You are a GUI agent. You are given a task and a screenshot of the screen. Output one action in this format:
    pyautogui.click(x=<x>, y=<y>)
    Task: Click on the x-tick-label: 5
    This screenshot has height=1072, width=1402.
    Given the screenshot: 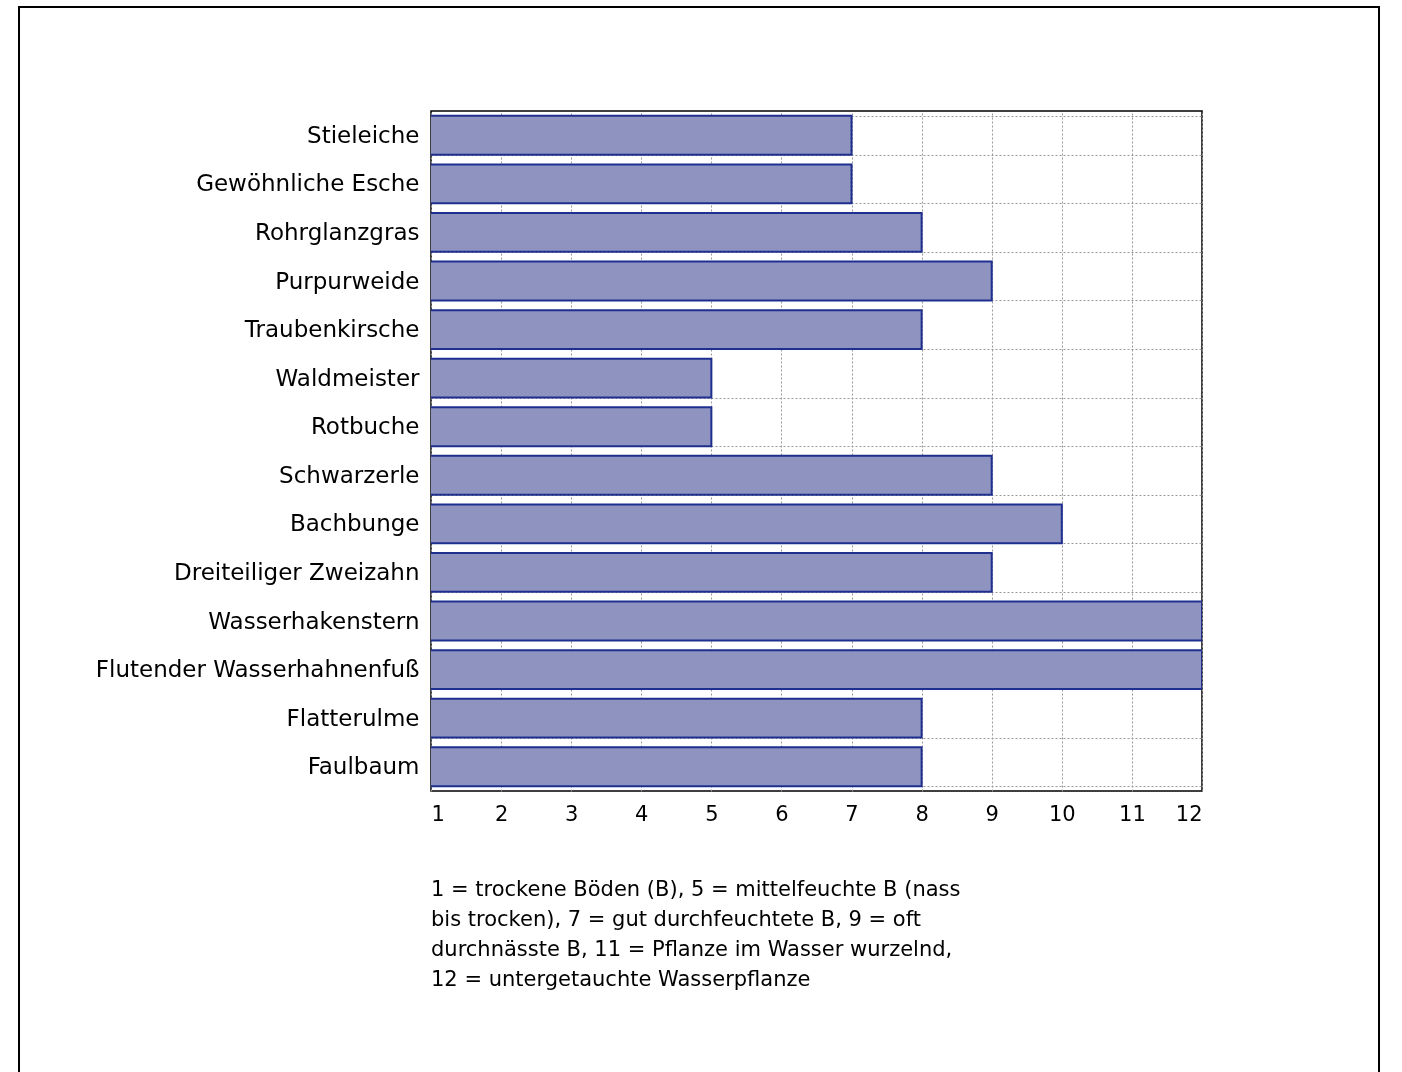 What is the action you would take?
    pyautogui.click(x=712, y=813)
    